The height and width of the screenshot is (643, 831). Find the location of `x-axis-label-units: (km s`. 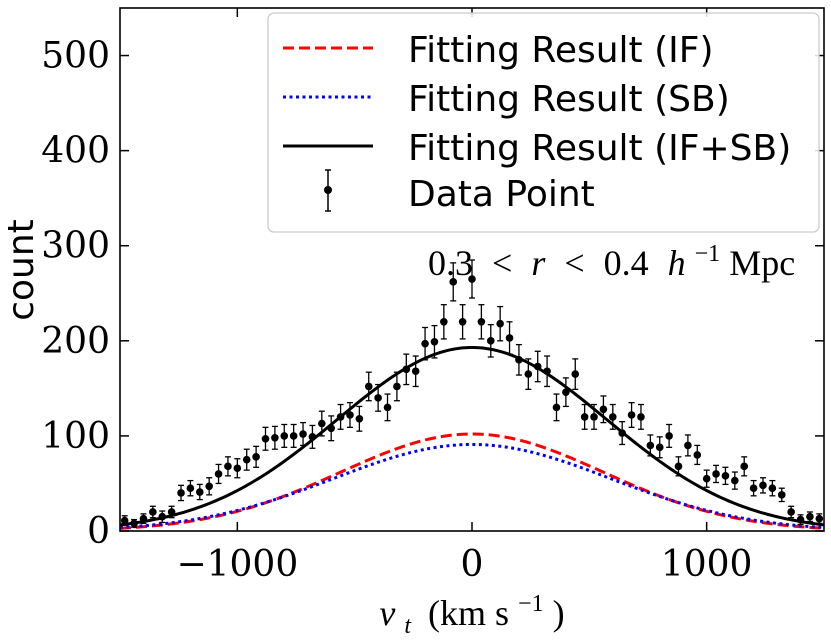

x-axis-label-units: (km s is located at coordinates (468, 613).